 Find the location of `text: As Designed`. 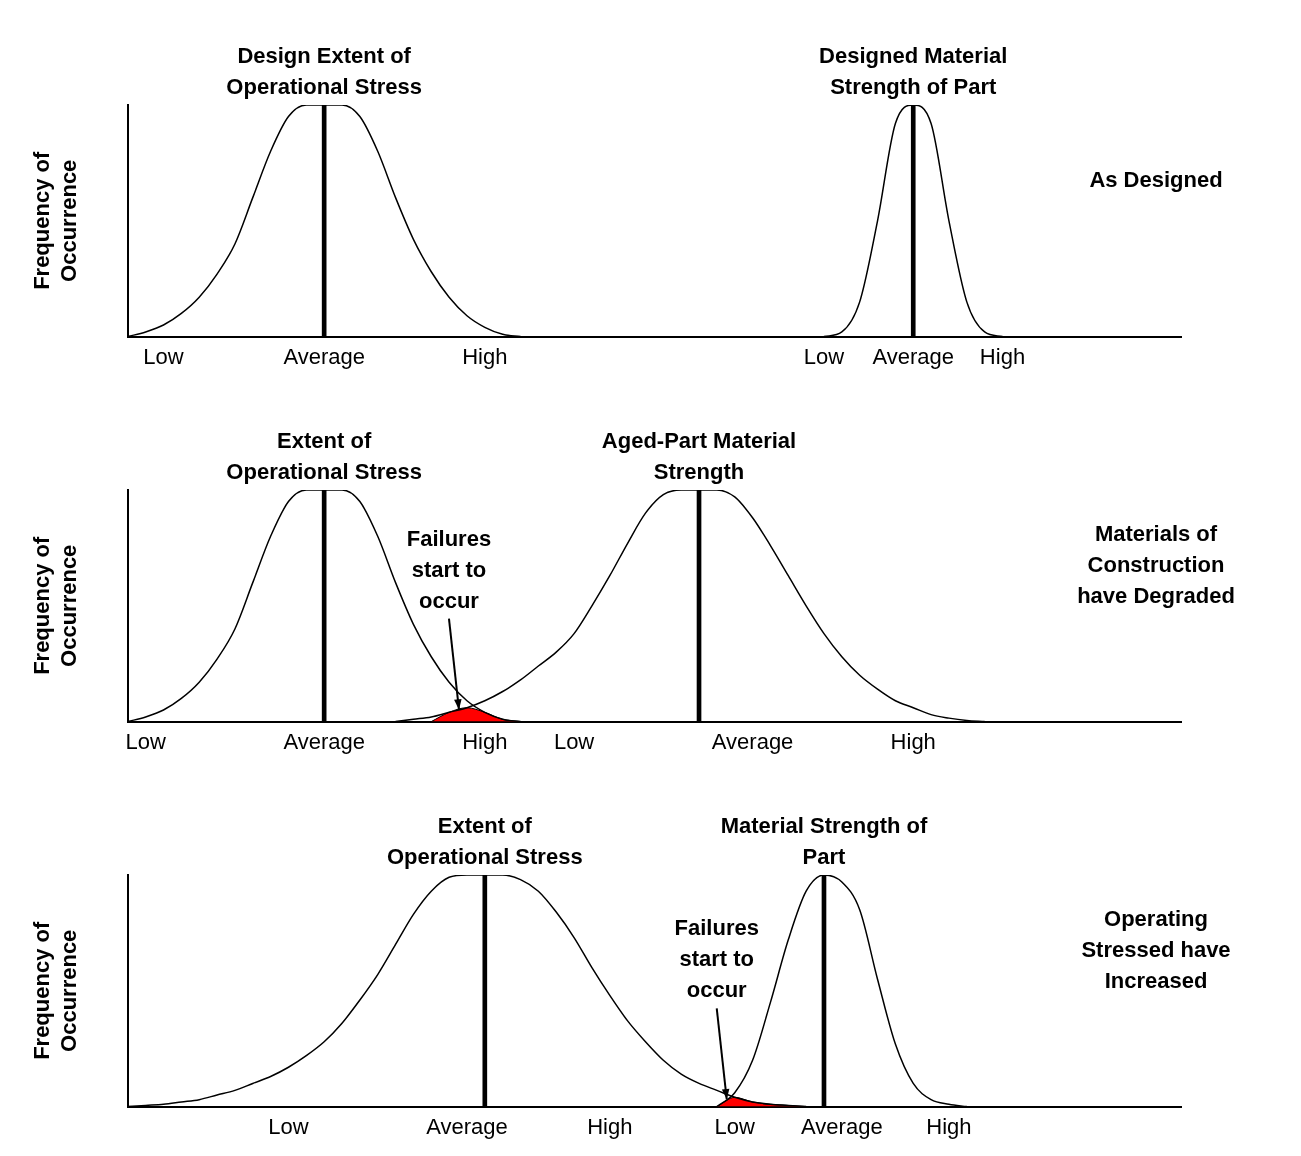

text: As Designed is located at coordinates (1156, 179).